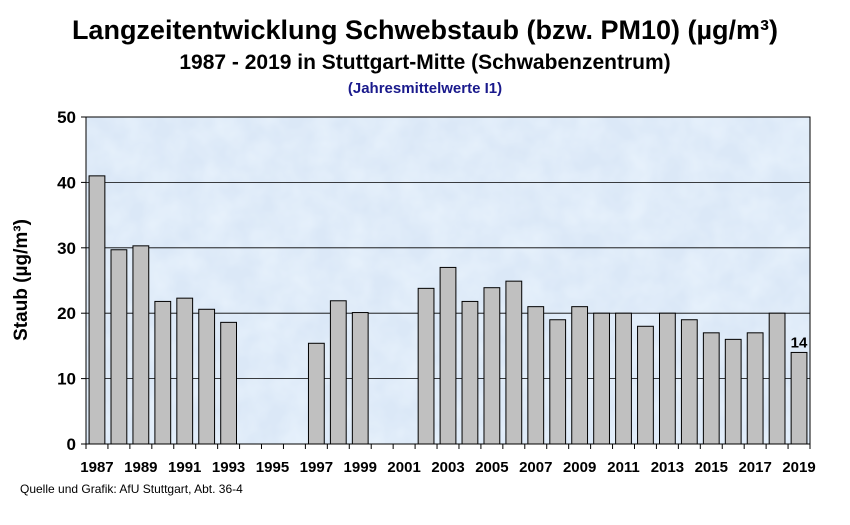 This screenshot has width=850, height=525. I want to click on bar-2019, so click(799, 398).